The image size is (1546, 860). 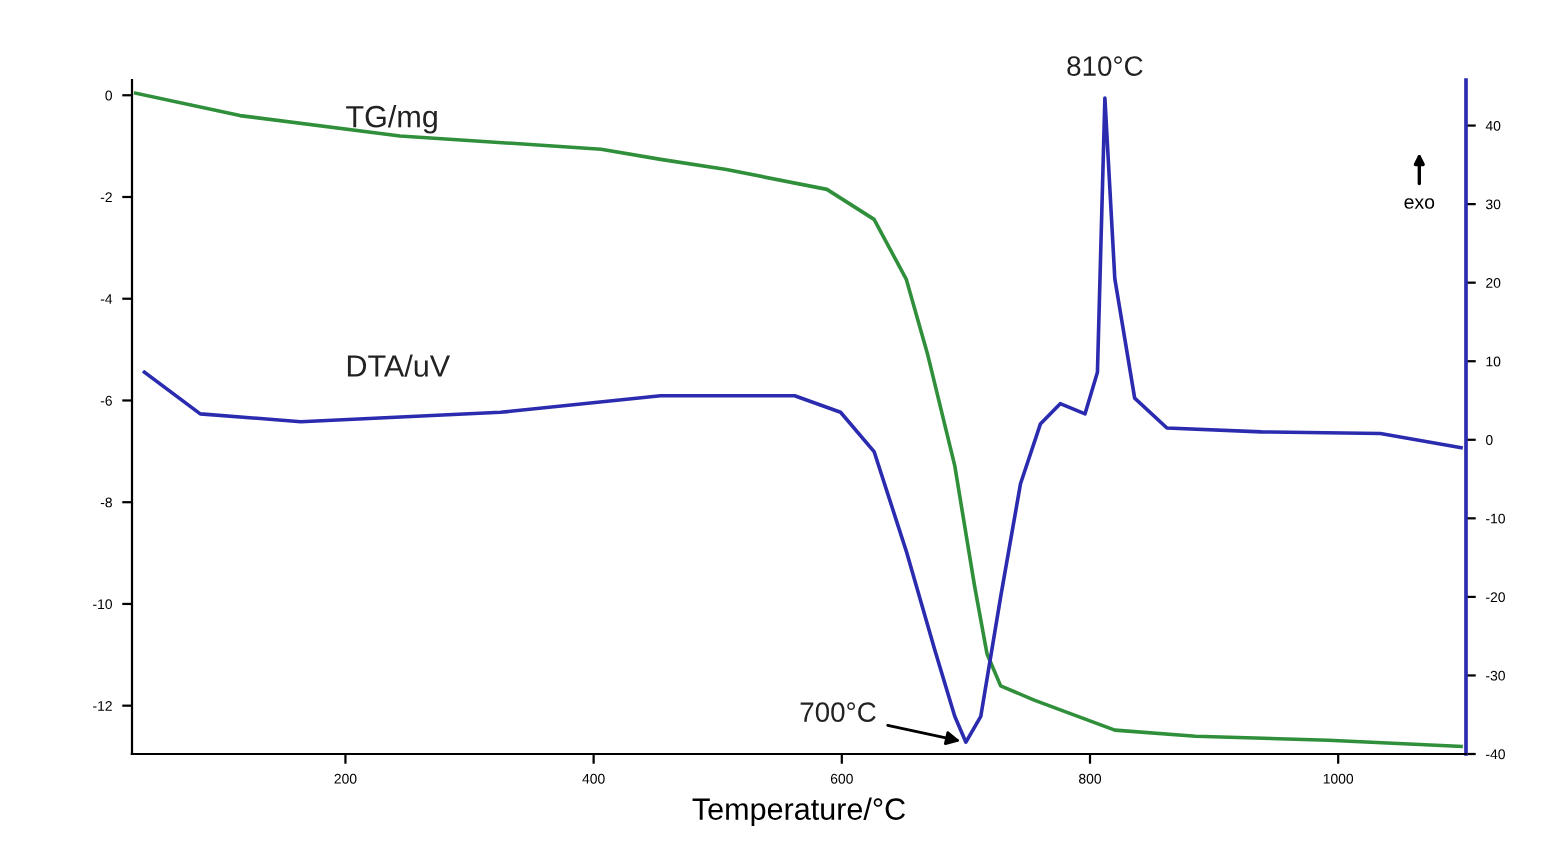 What do you see at coordinates (391, 119) in the screenshot?
I see `series-label: TG/mg` at bounding box center [391, 119].